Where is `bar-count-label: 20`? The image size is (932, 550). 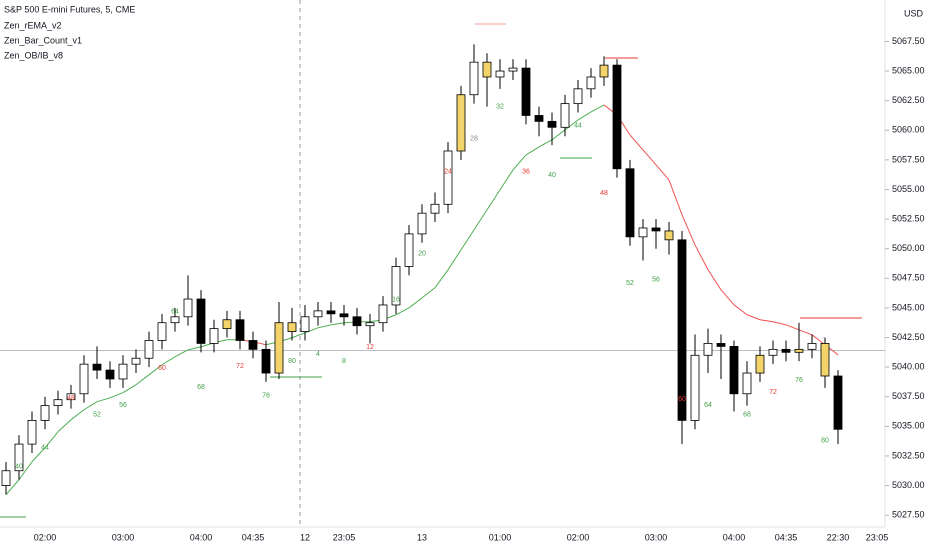 bar-count-label: 20 is located at coordinates (422, 253).